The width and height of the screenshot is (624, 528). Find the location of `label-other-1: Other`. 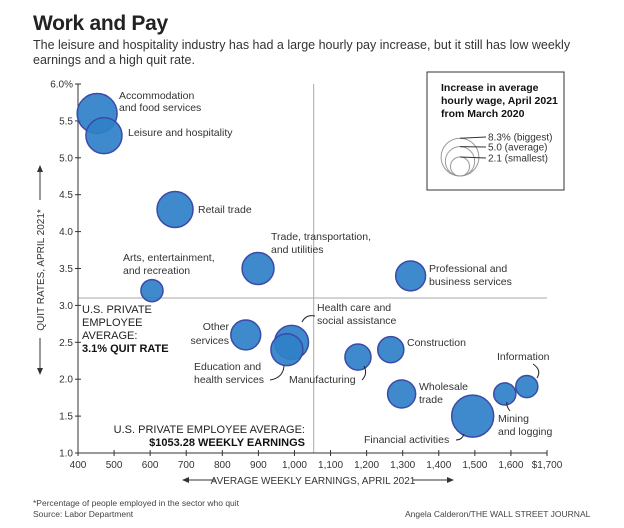

label-other-1: Other is located at coordinates (216, 327).